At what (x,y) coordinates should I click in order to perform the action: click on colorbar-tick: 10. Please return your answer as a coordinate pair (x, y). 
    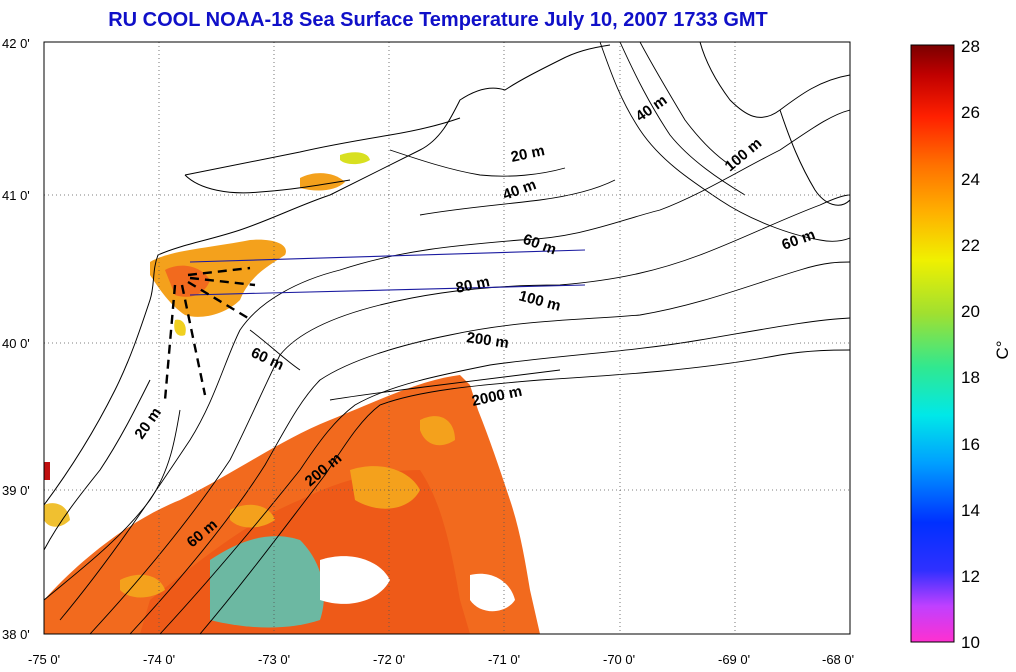
    Looking at the image, I should click on (970, 642).